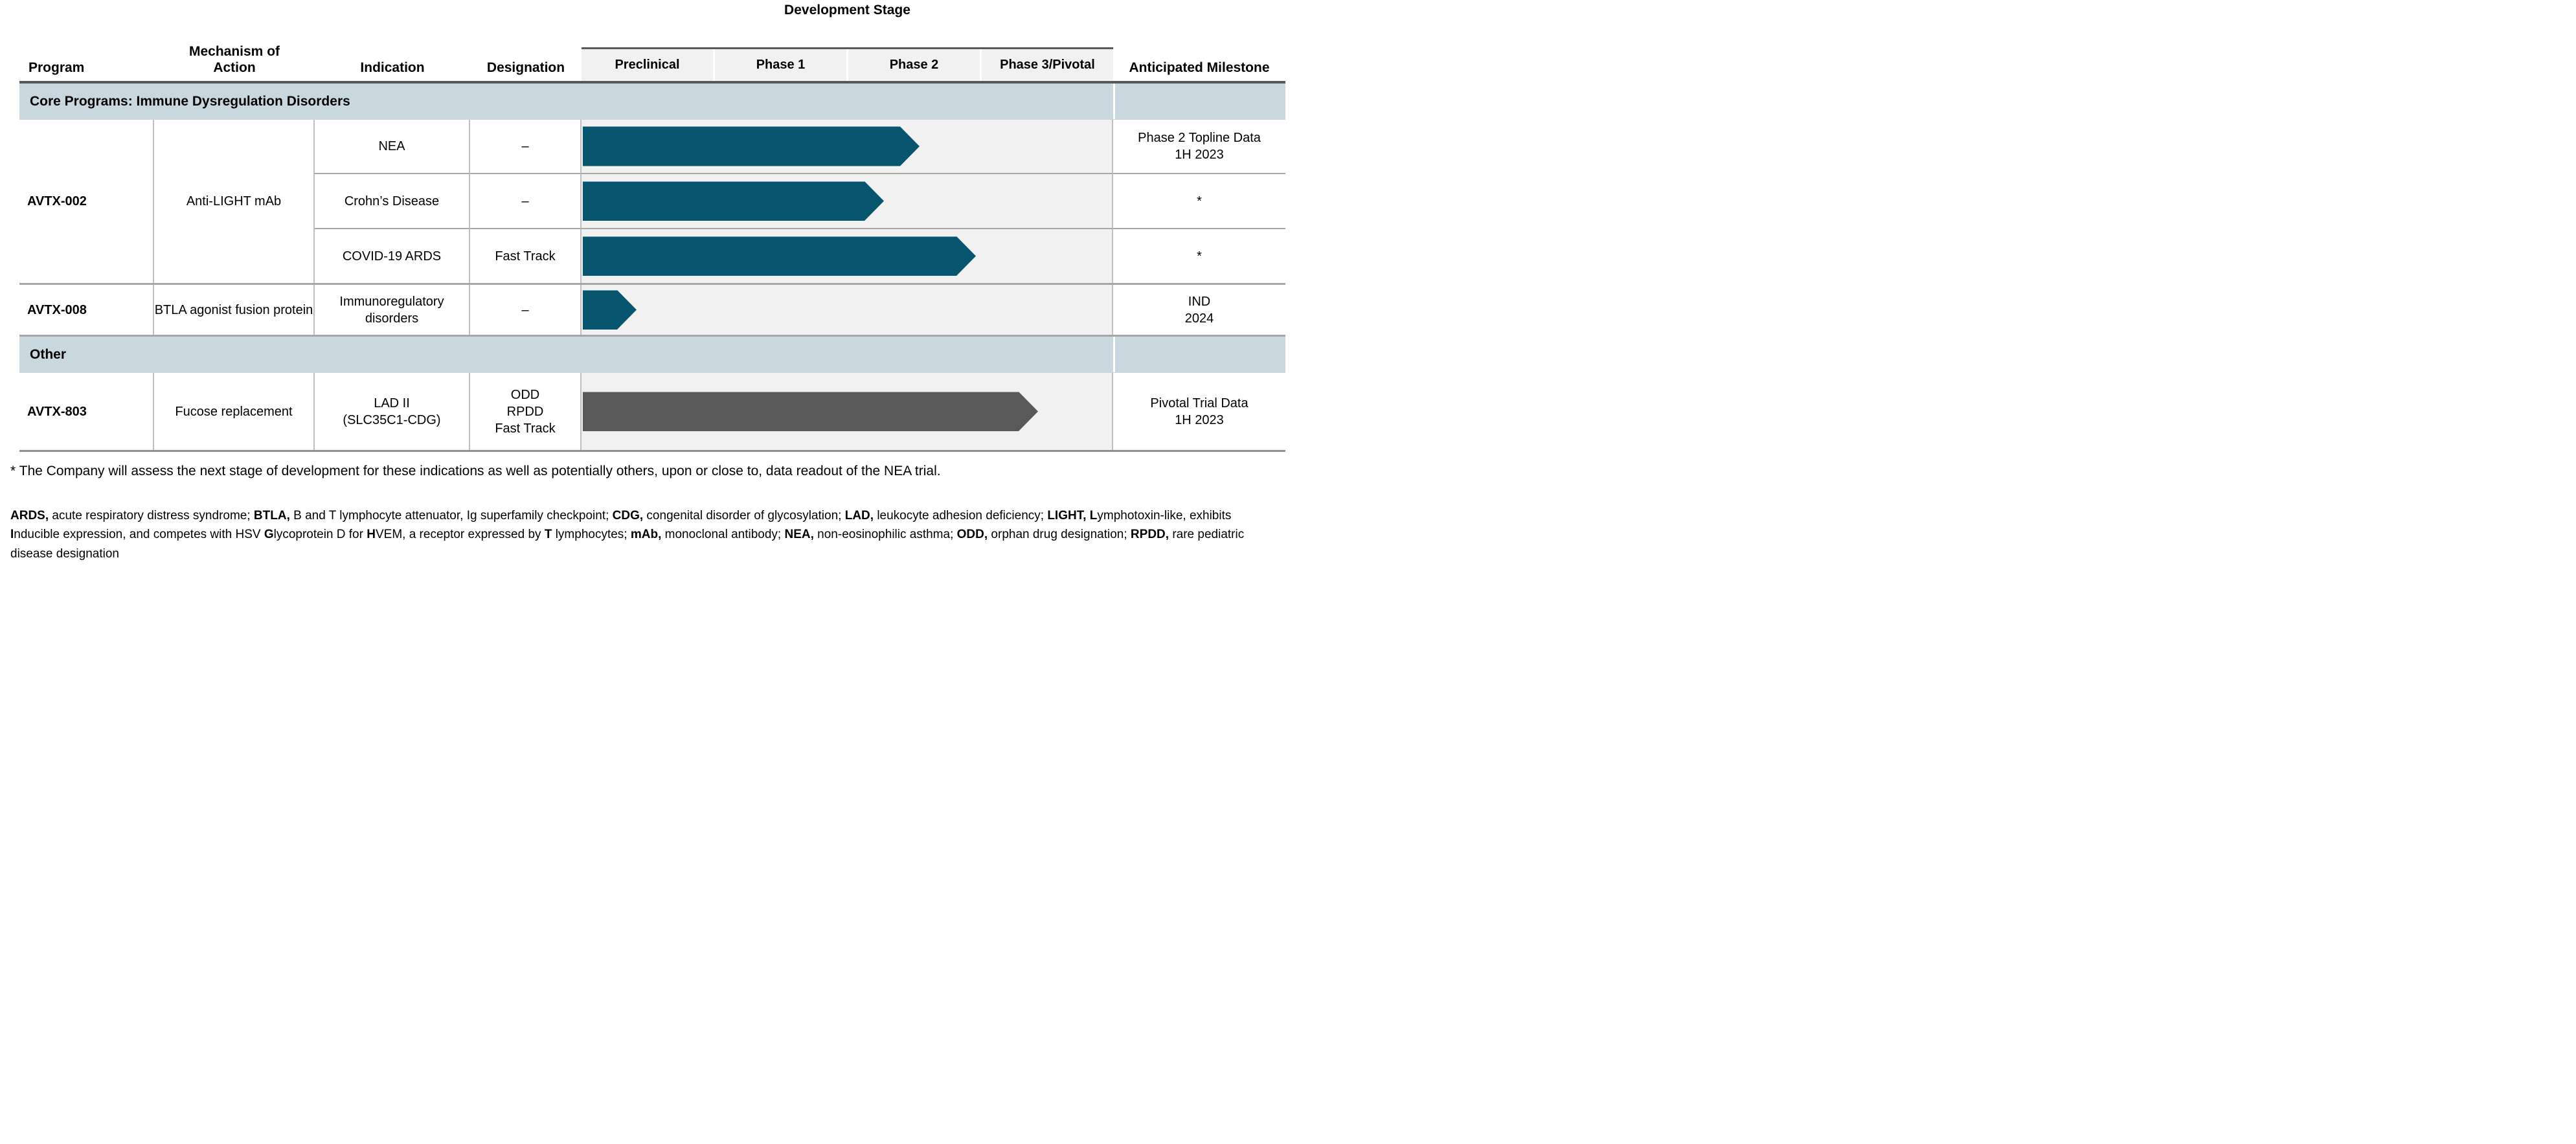 This screenshot has height=1144, width=2576. Describe the element at coordinates (86, 201) in the screenshot. I see `program-cell: AVTX-002` at that location.